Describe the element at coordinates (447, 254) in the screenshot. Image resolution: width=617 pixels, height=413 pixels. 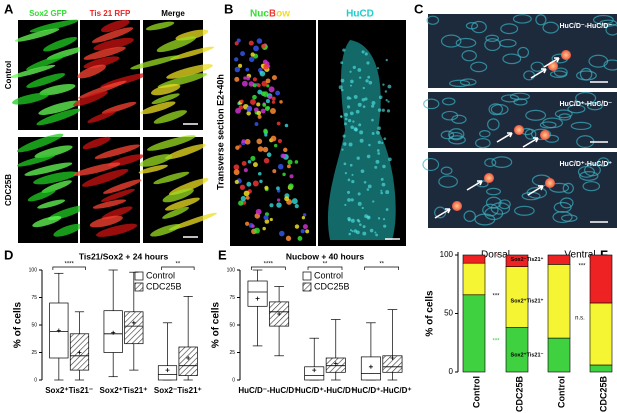
I see `y-tick-label: 100` at that location.